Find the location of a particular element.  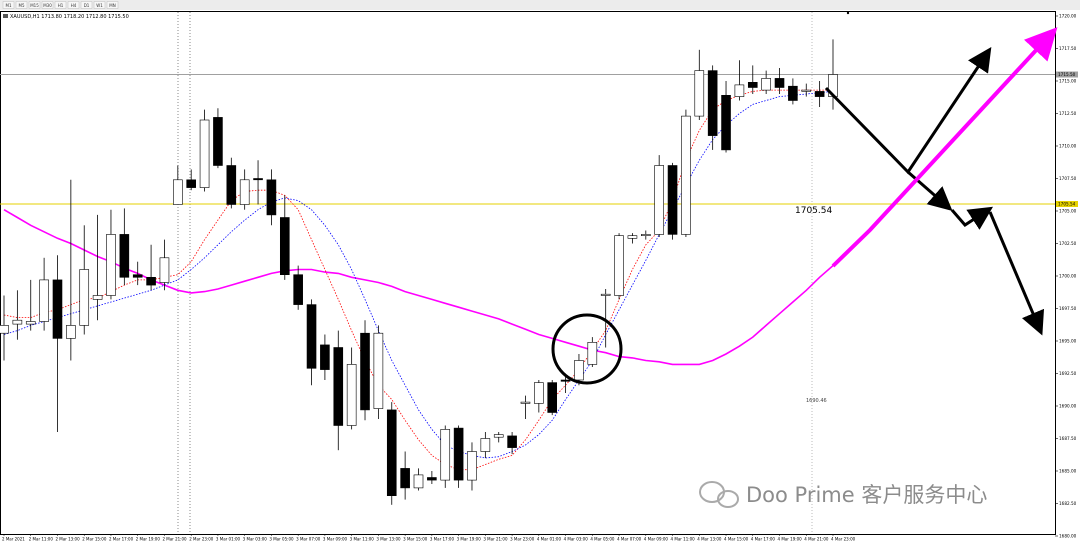

watermark: Doo Prime 客户服务中心 is located at coordinates (866, 495).